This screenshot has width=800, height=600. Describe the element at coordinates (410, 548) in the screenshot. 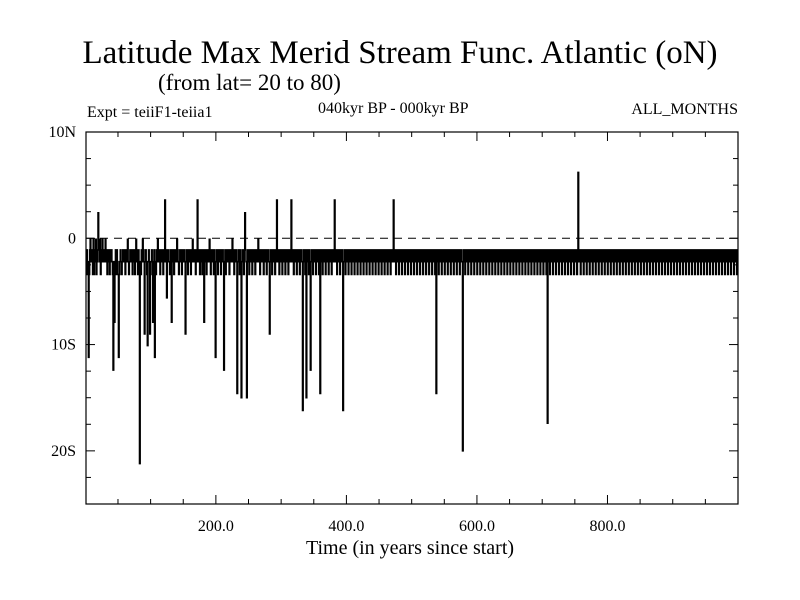

I see `x-axis-label: Time (in years since start)` at that location.